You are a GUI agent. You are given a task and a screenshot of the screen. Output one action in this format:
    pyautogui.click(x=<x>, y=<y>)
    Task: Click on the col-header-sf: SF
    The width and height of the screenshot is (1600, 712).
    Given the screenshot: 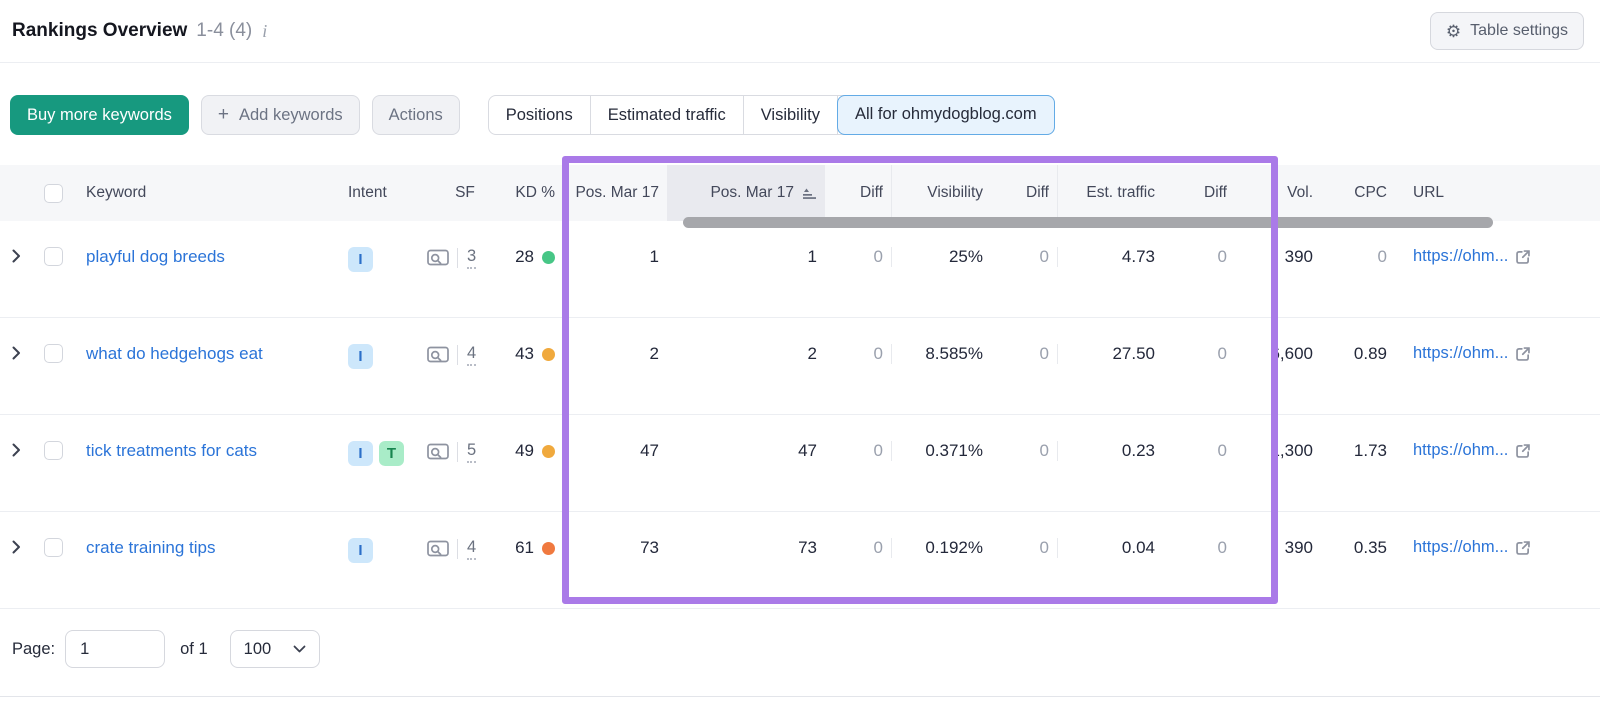 What is the action you would take?
    pyautogui.click(x=465, y=192)
    